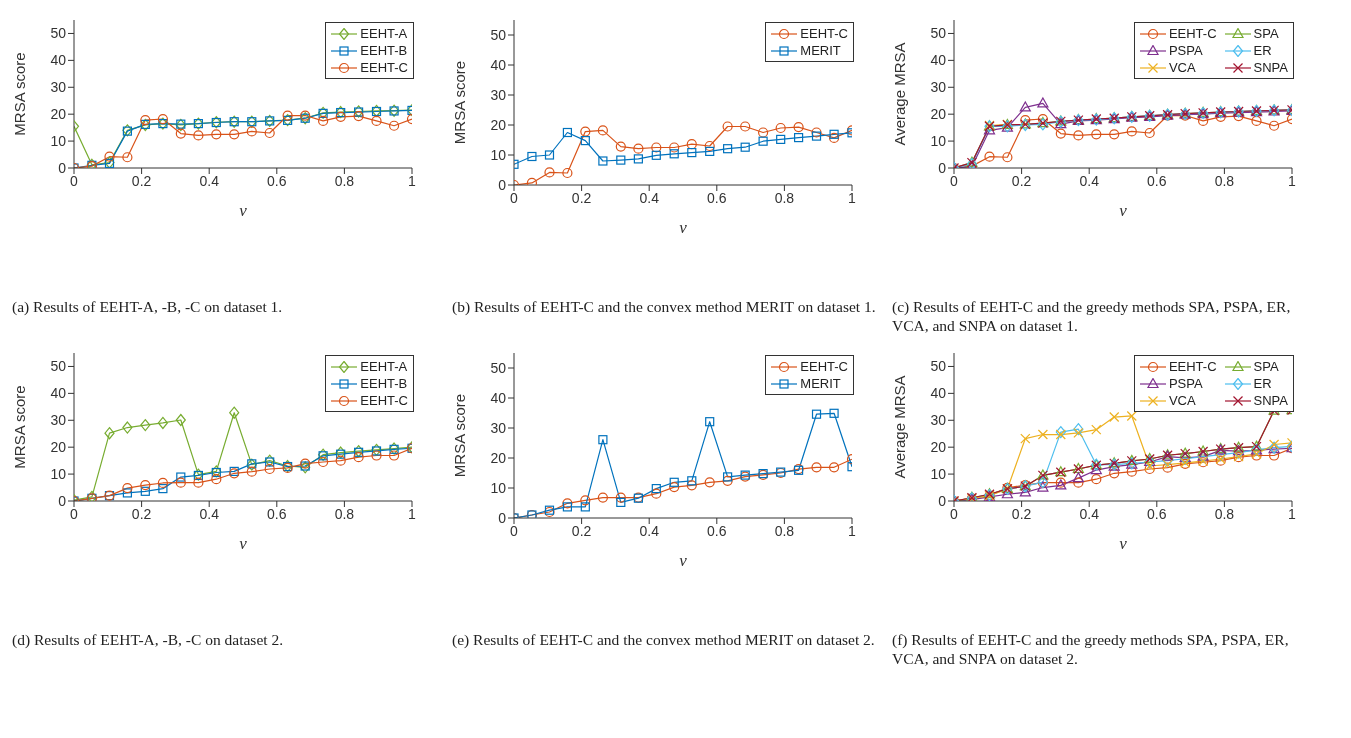  Describe the element at coordinates (664, 306) in the screenshot. I see `text: (b) Results of EEHT-C and the convex method MERIT on dataset 1.` at that location.